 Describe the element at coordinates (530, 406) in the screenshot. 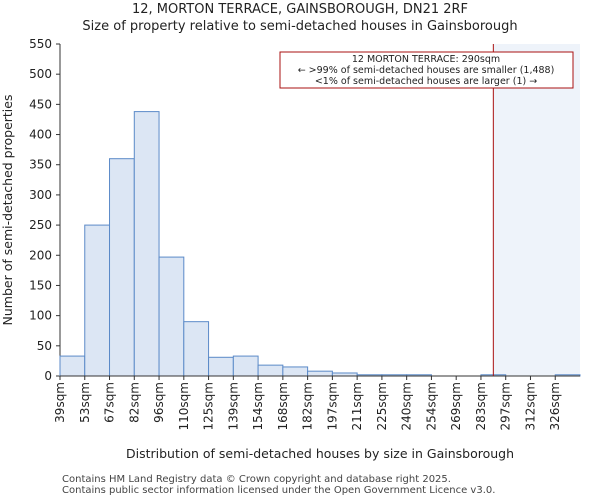

I see `x-tick-label: 312sqm` at that location.